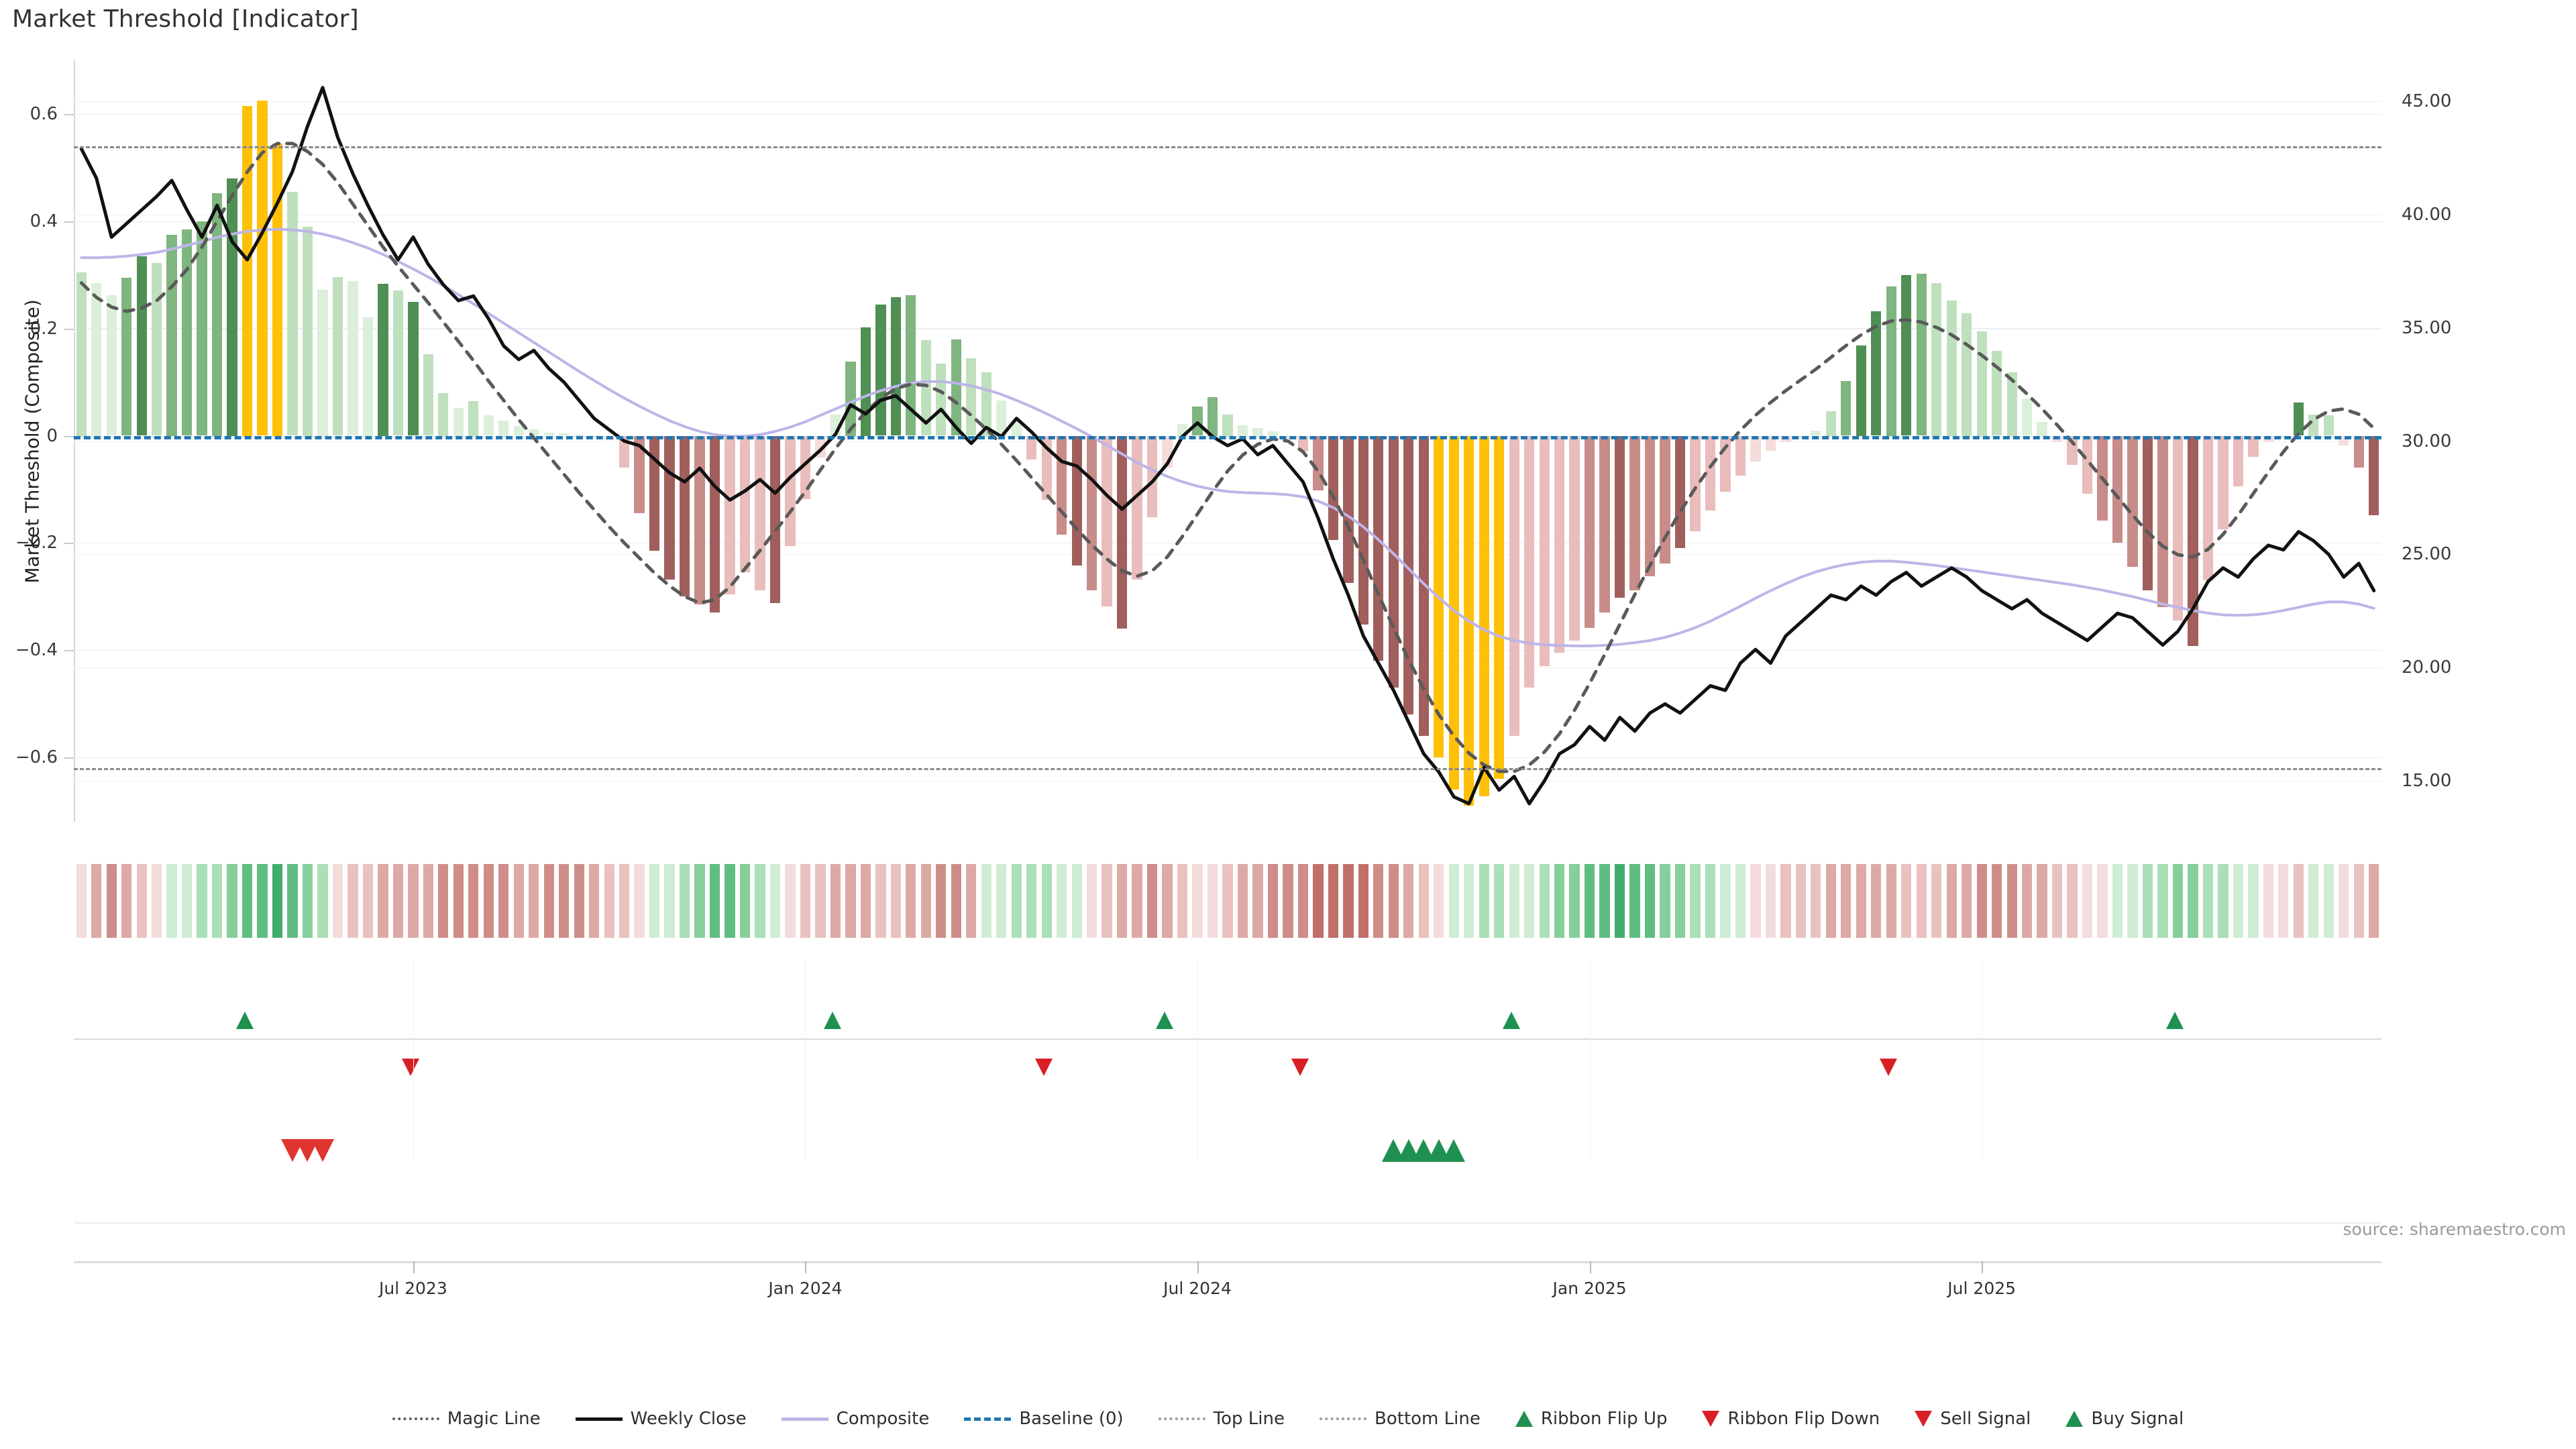 Image resolution: width=2576 pixels, height=1449 pixels. Describe the element at coordinates (32, 441) in the screenshot. I see `left-axis-title: Market Threshold (Composite)` at that location.